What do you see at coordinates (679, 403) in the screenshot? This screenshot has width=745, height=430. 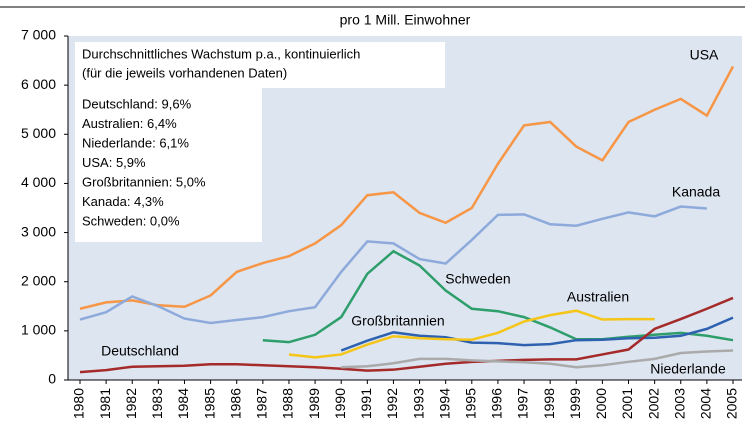 I see `x-tick-label: 2003` at bounding box center [679, 403].